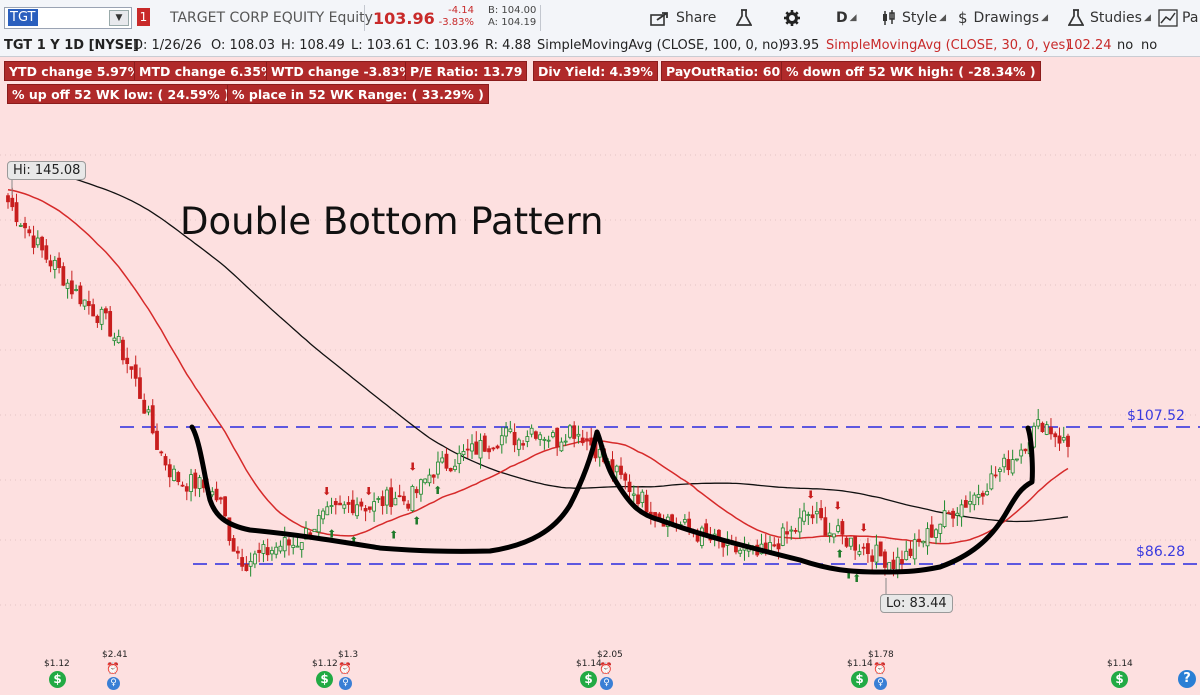  I want to click on bid: B: 104.00, so click(512, 10).